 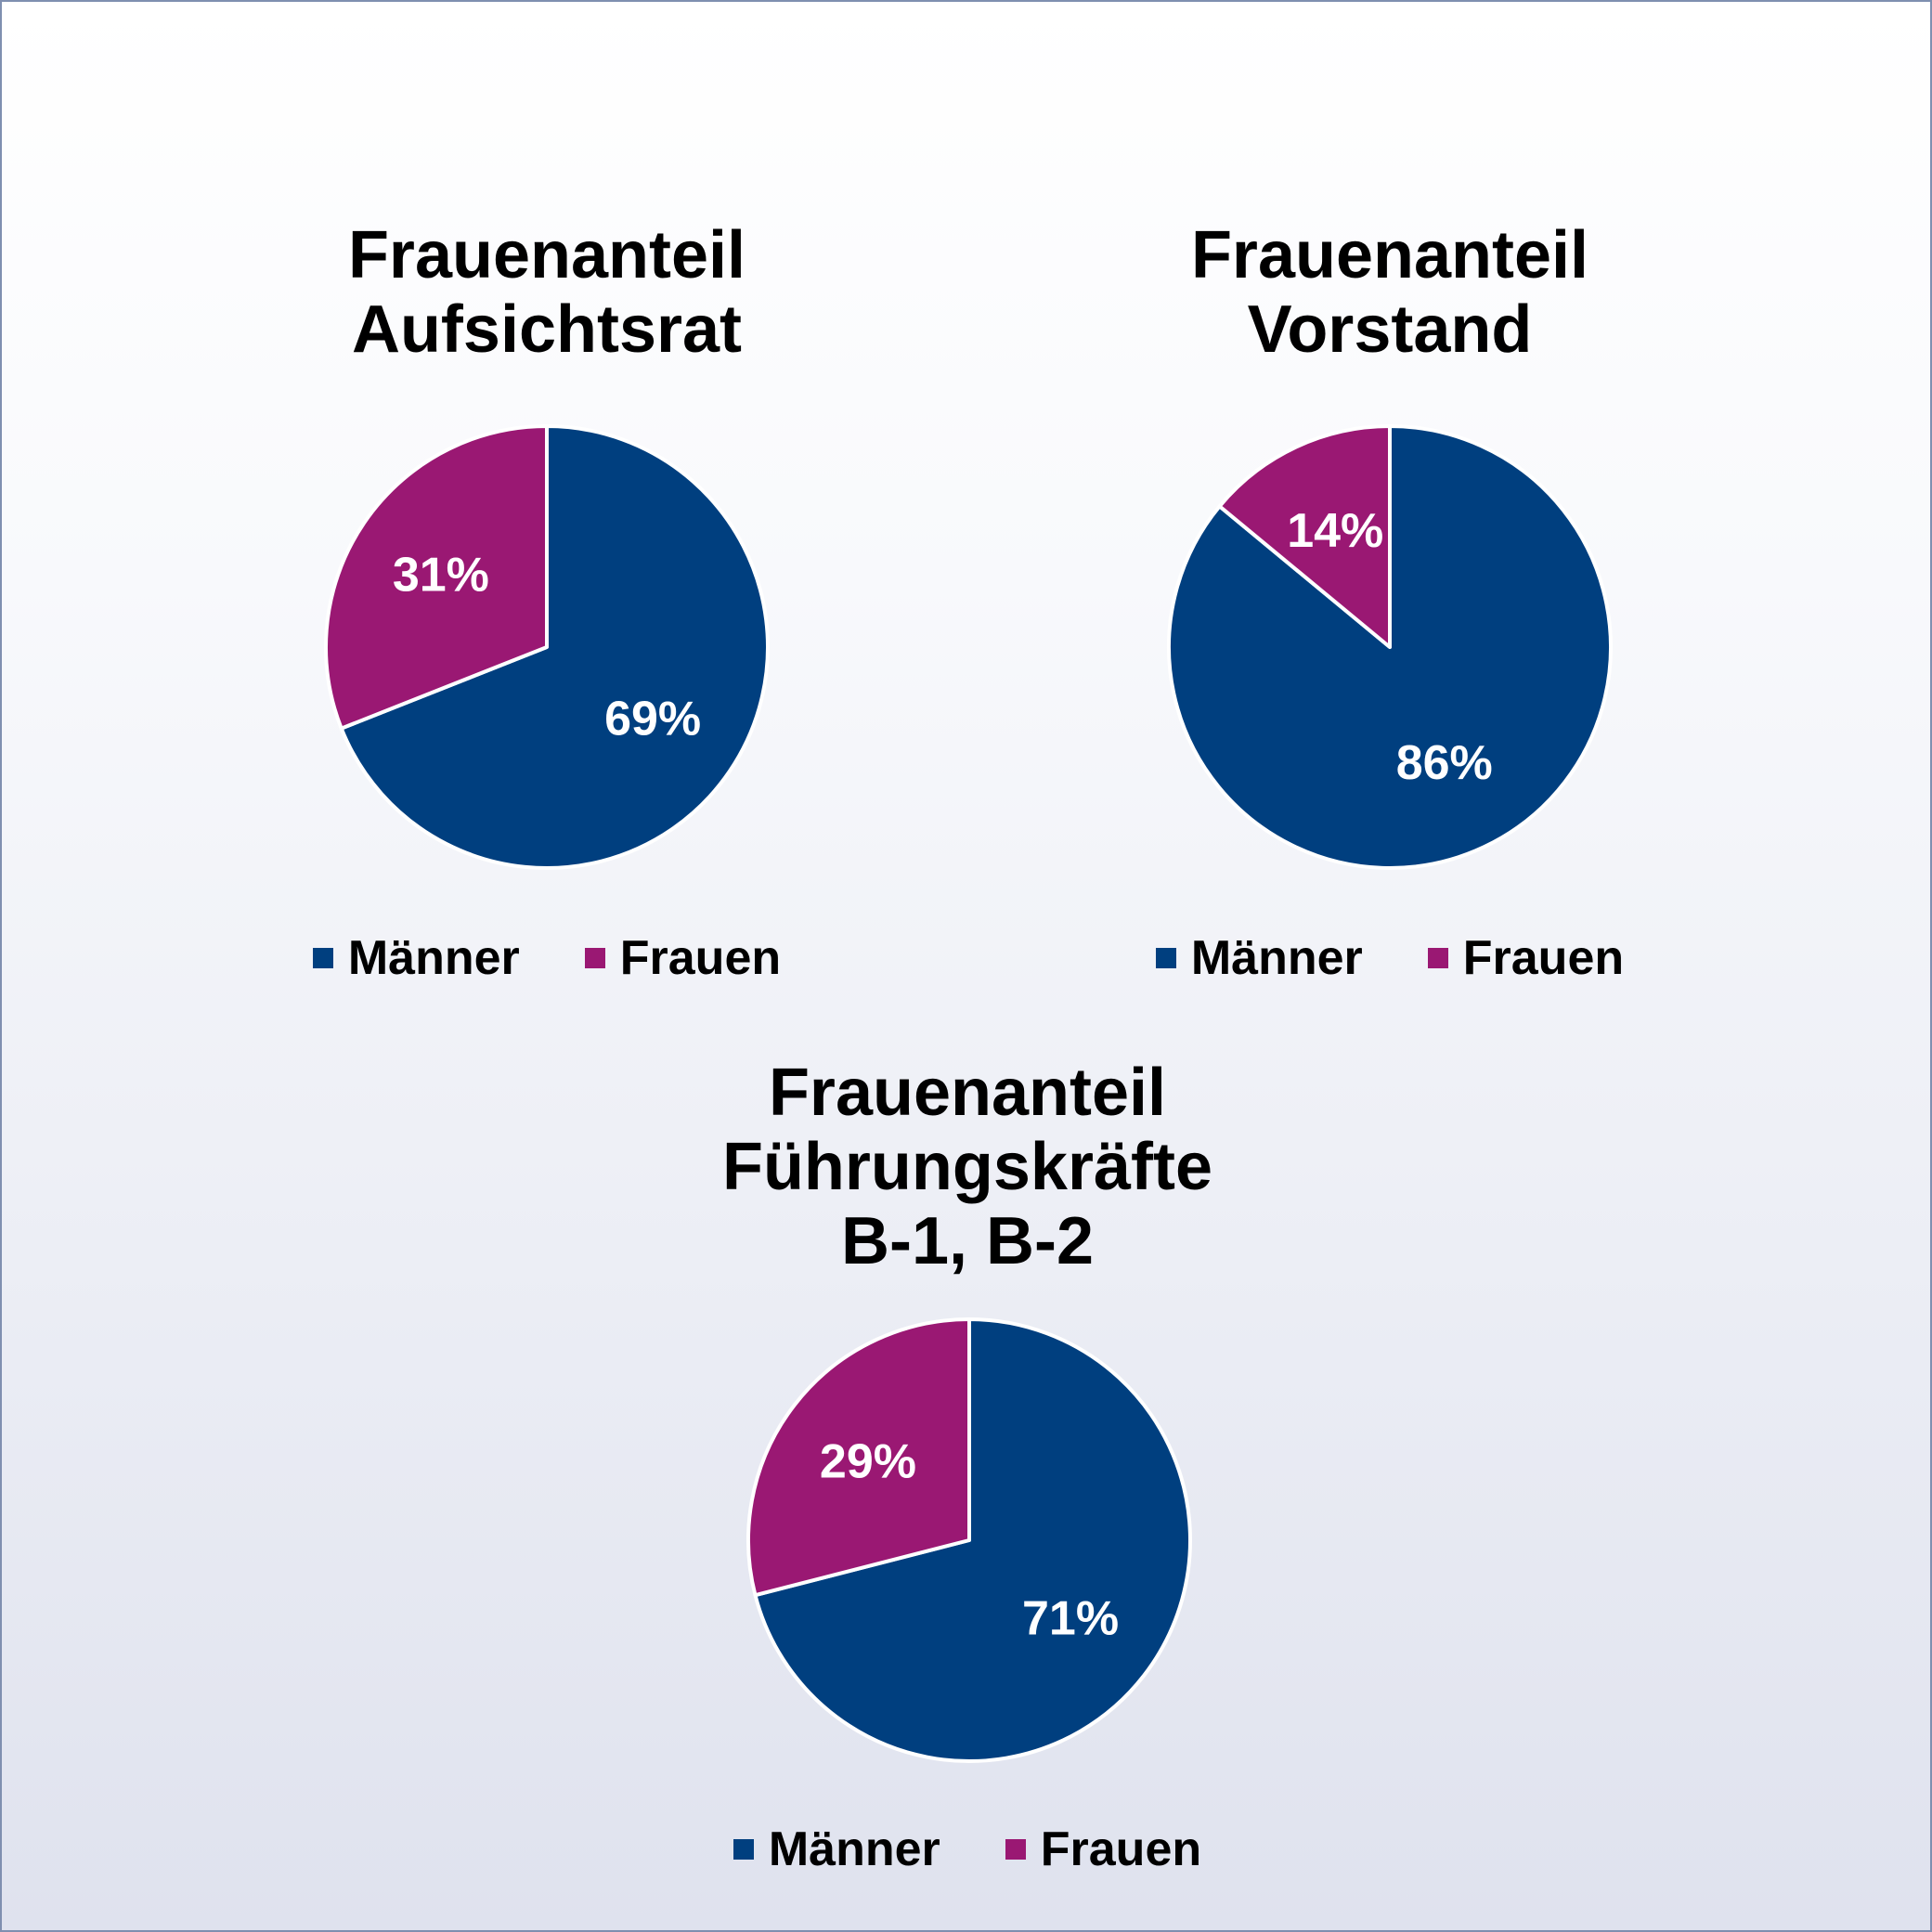 I want to click on chart-title-vorstand: Frauenanteil Vorstand, so click(x=1389, y=292).